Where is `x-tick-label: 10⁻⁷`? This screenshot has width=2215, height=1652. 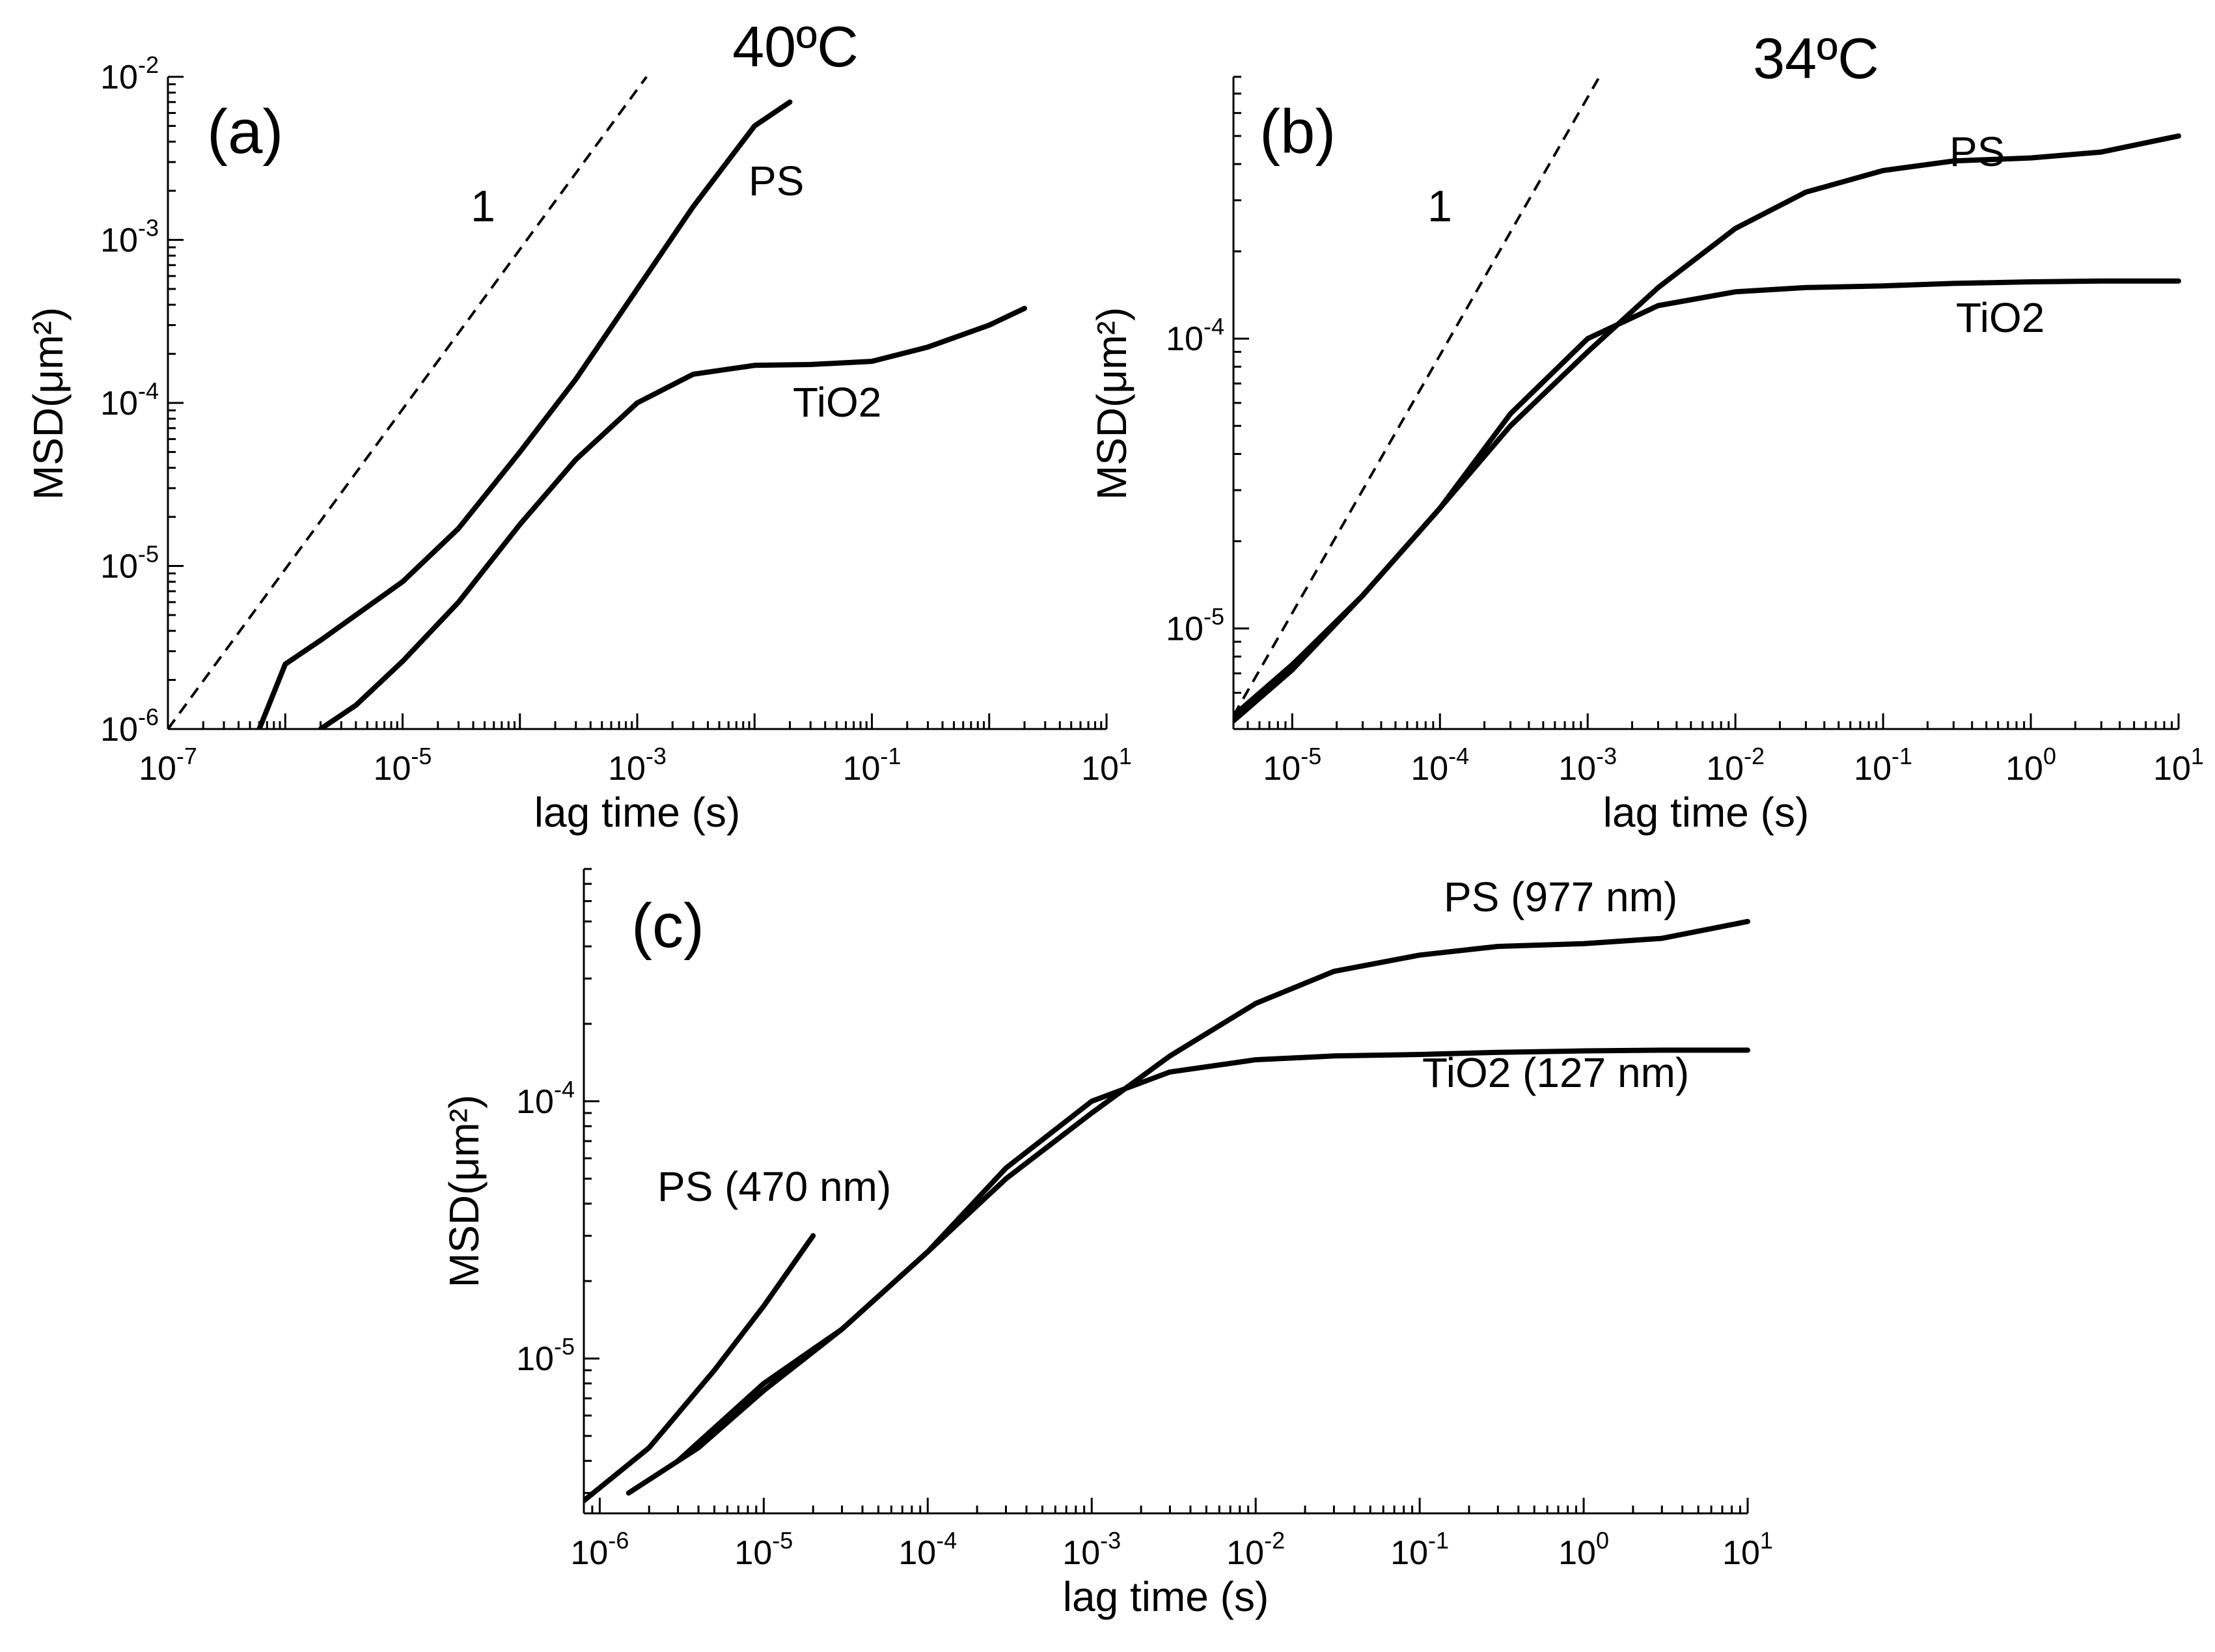
x-tick-label: 10⁻⁷ is located at coordinates (168, 765).